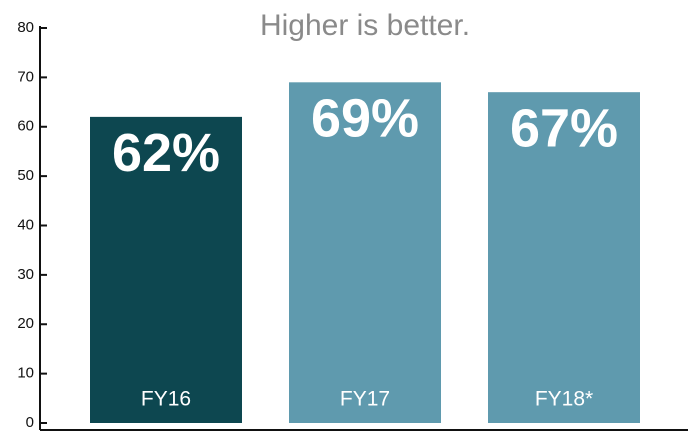 Image resolution: width=688 pixels, height=435 pixels. Describe the element at coordinates (365, 25) in the screenshot. I see `chart-title: Higher is better.` at that location.